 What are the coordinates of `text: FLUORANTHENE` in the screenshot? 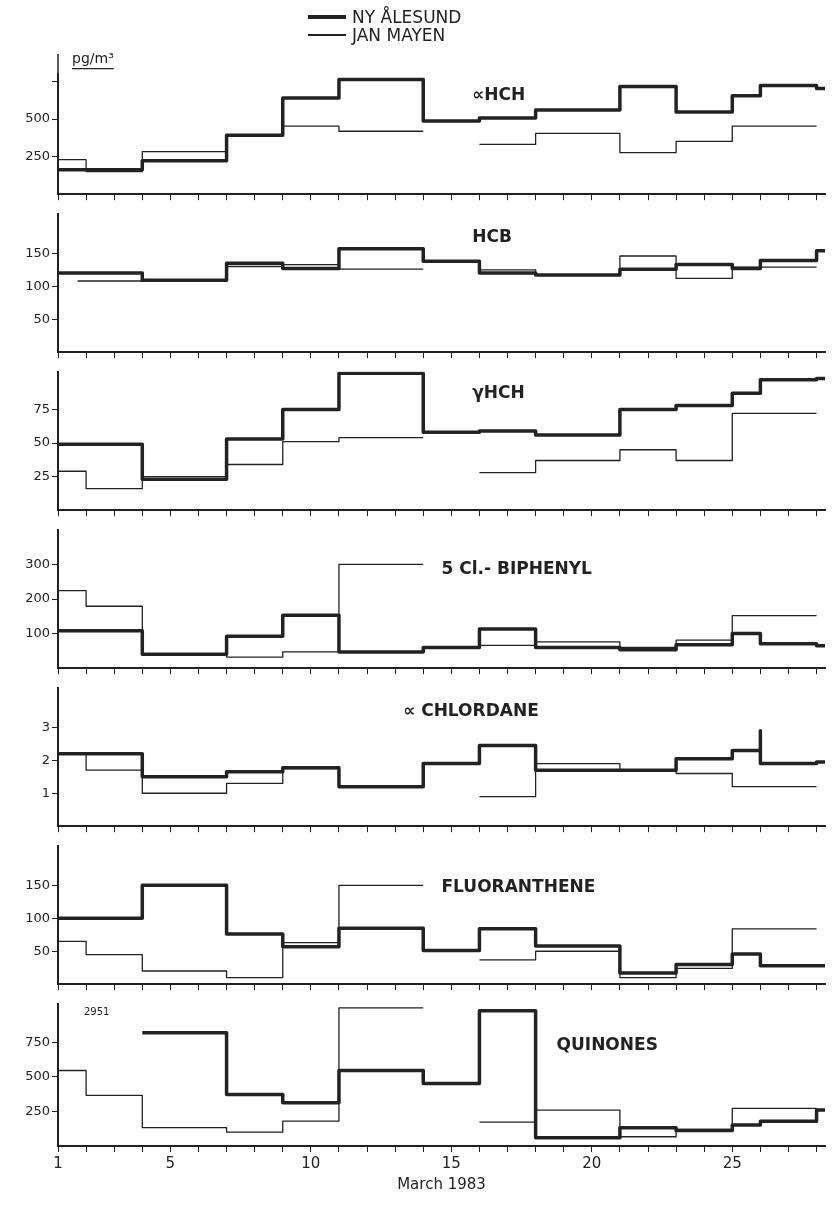 It's located at (518, 886).